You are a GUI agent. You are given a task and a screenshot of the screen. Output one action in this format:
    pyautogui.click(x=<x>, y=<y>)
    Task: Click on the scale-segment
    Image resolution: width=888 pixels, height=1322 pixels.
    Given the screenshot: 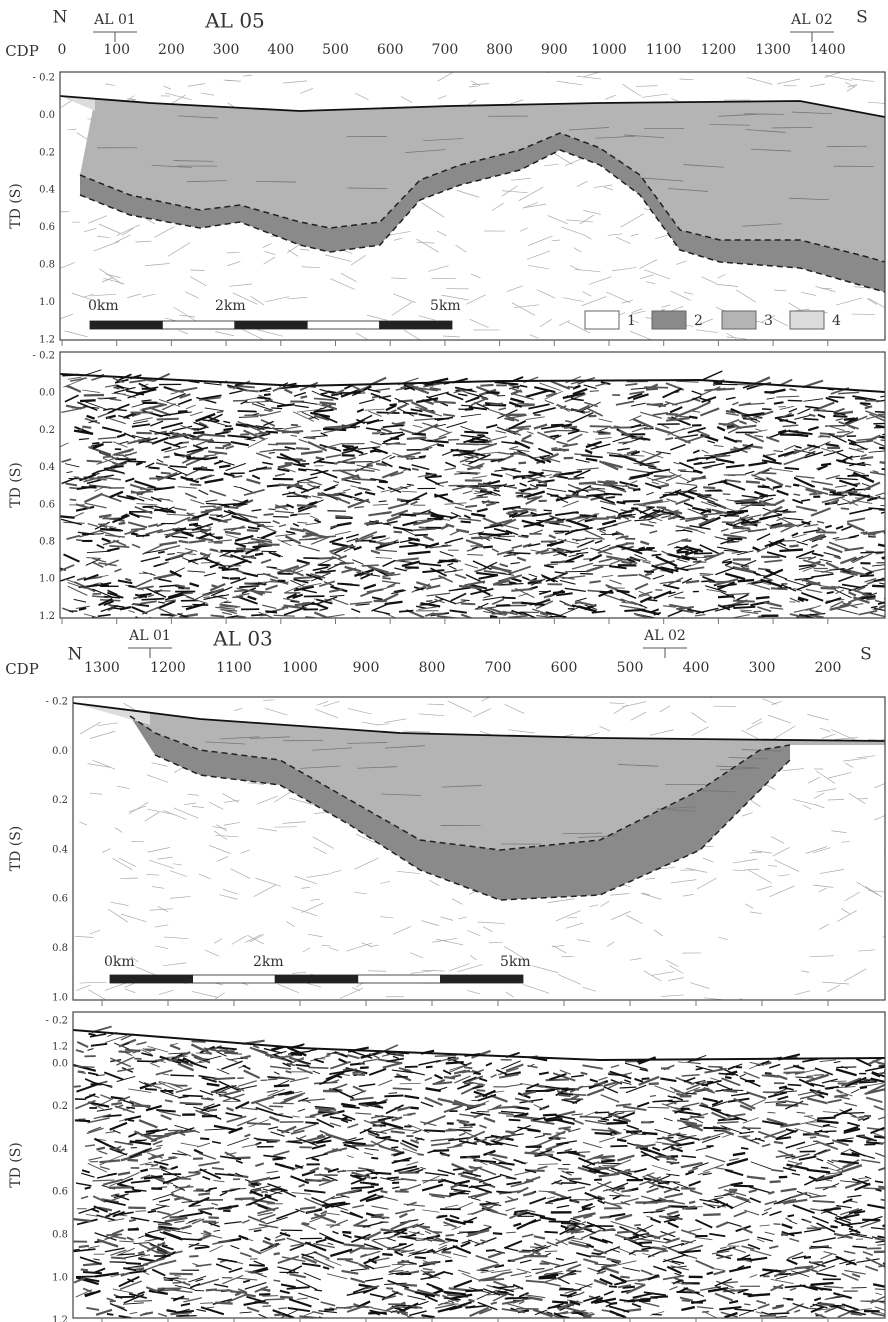 What is the action you would take?
    pyautogui.click(x=234, y=979)
    